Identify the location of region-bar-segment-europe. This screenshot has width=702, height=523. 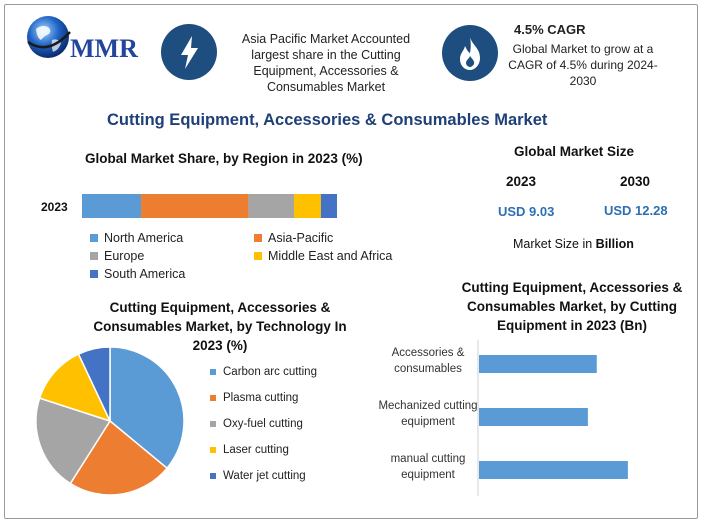
(271, 206).